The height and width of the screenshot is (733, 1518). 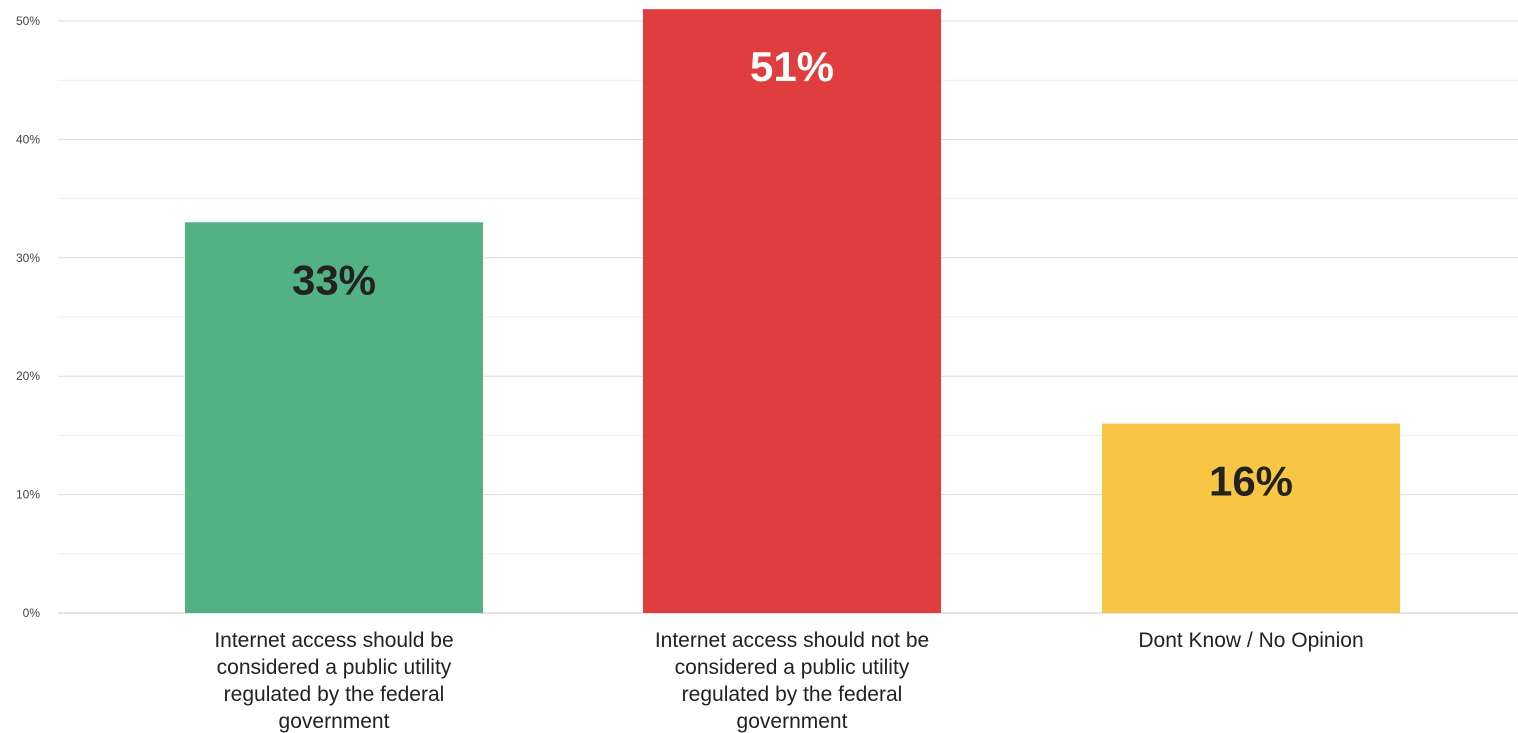 I want to click on x-category-label-line: Internet access should be, so click(x=333, y=640).